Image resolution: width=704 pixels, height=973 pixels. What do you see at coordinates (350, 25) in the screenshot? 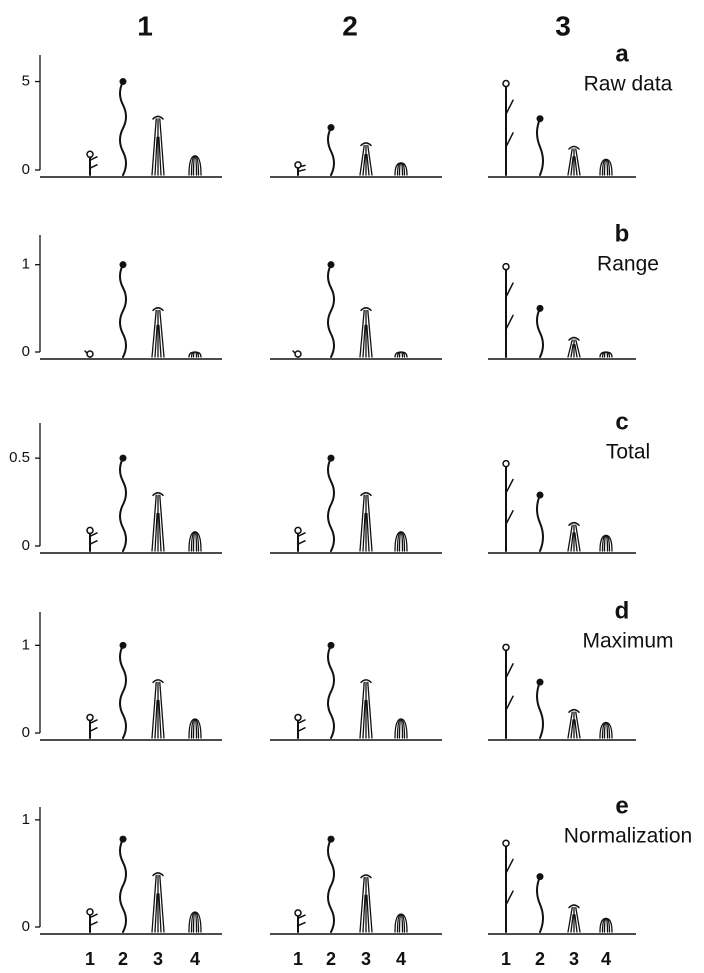
I see `column-header: 2` at bounding box center [350, 25].